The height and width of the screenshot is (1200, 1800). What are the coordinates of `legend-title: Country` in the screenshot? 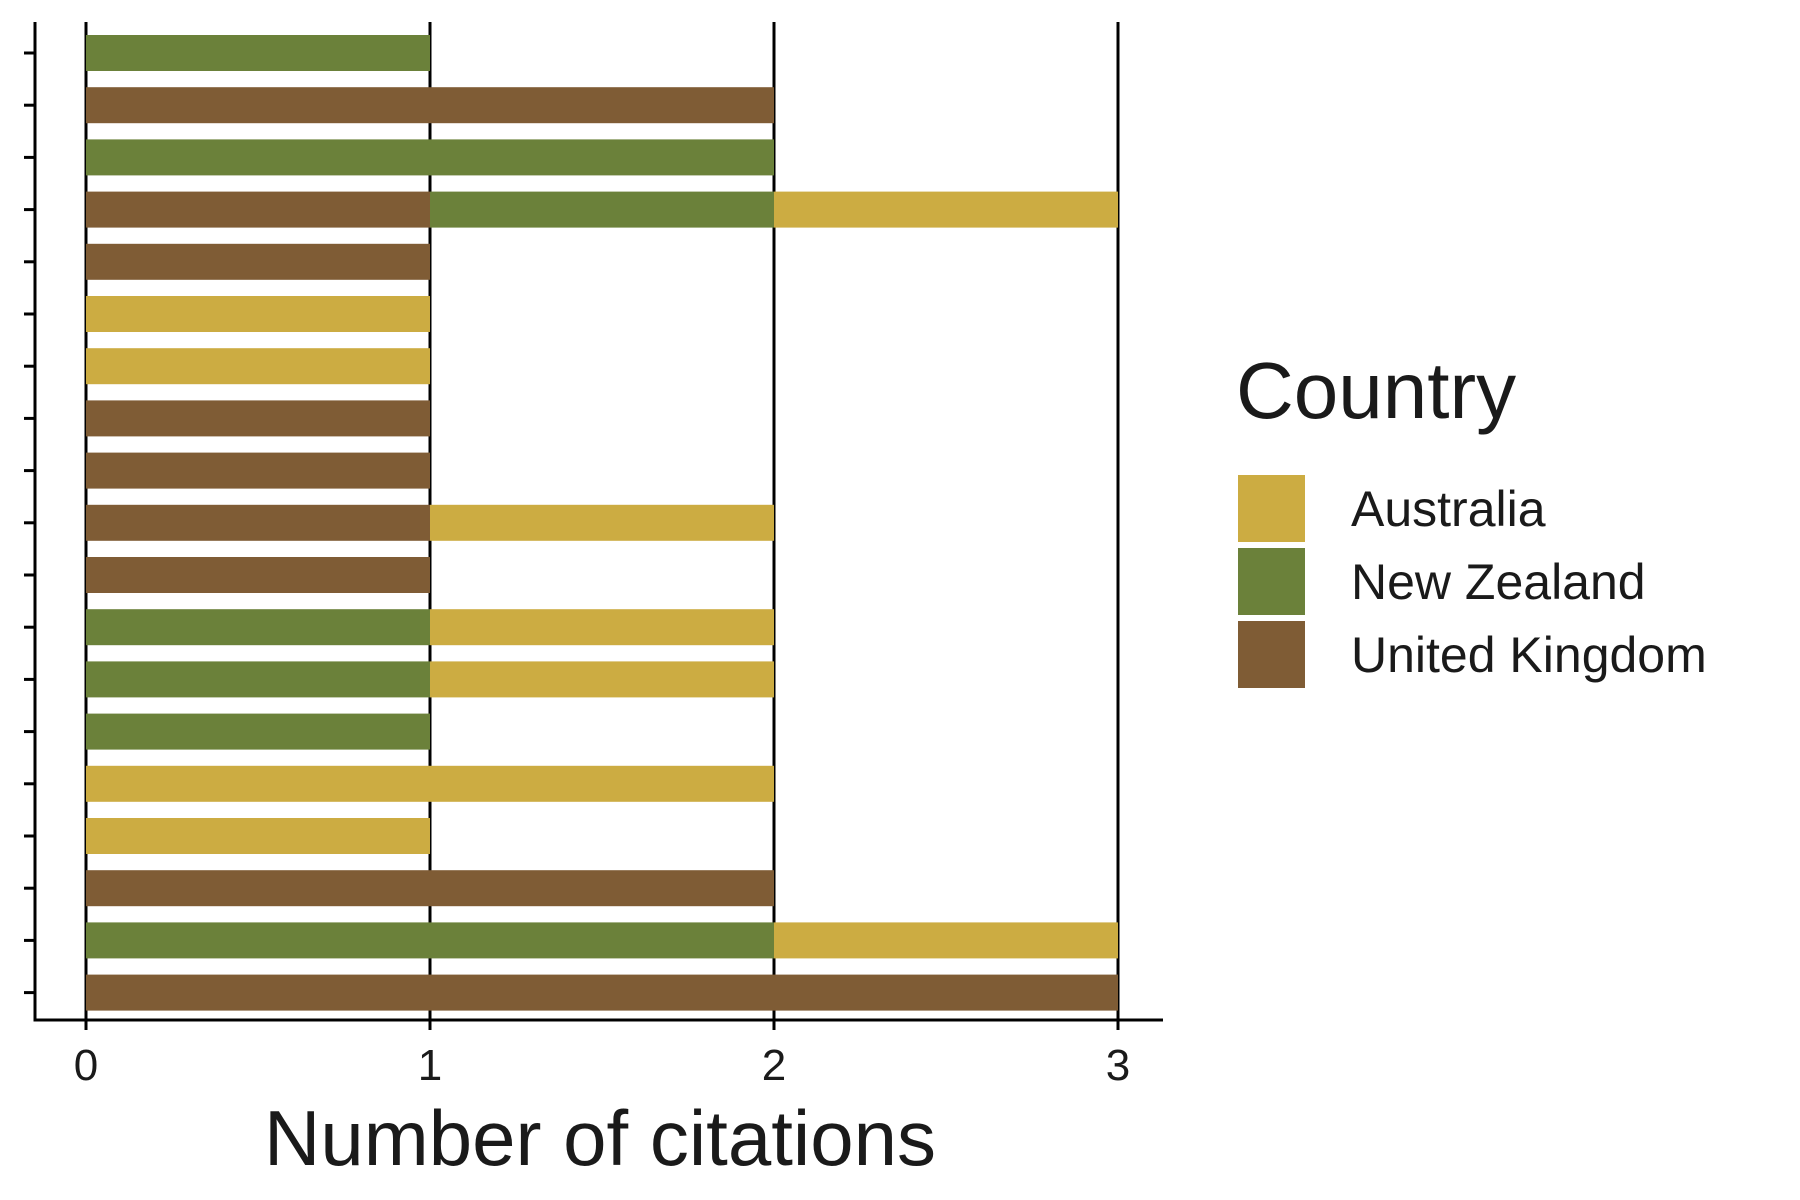 It's located at (1376, 390).